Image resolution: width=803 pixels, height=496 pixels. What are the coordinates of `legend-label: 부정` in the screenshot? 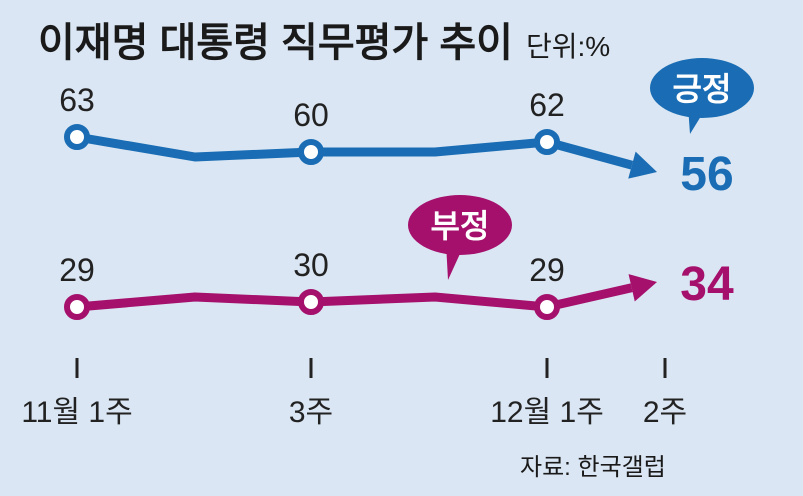 It's located at (460, 226).